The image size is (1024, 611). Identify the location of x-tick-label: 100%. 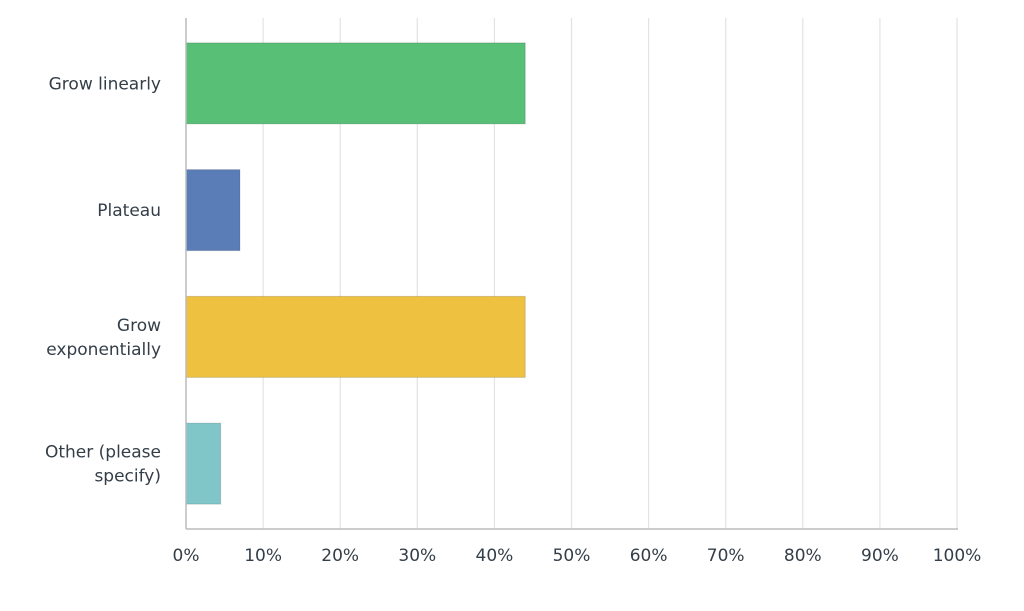
(957, 556).